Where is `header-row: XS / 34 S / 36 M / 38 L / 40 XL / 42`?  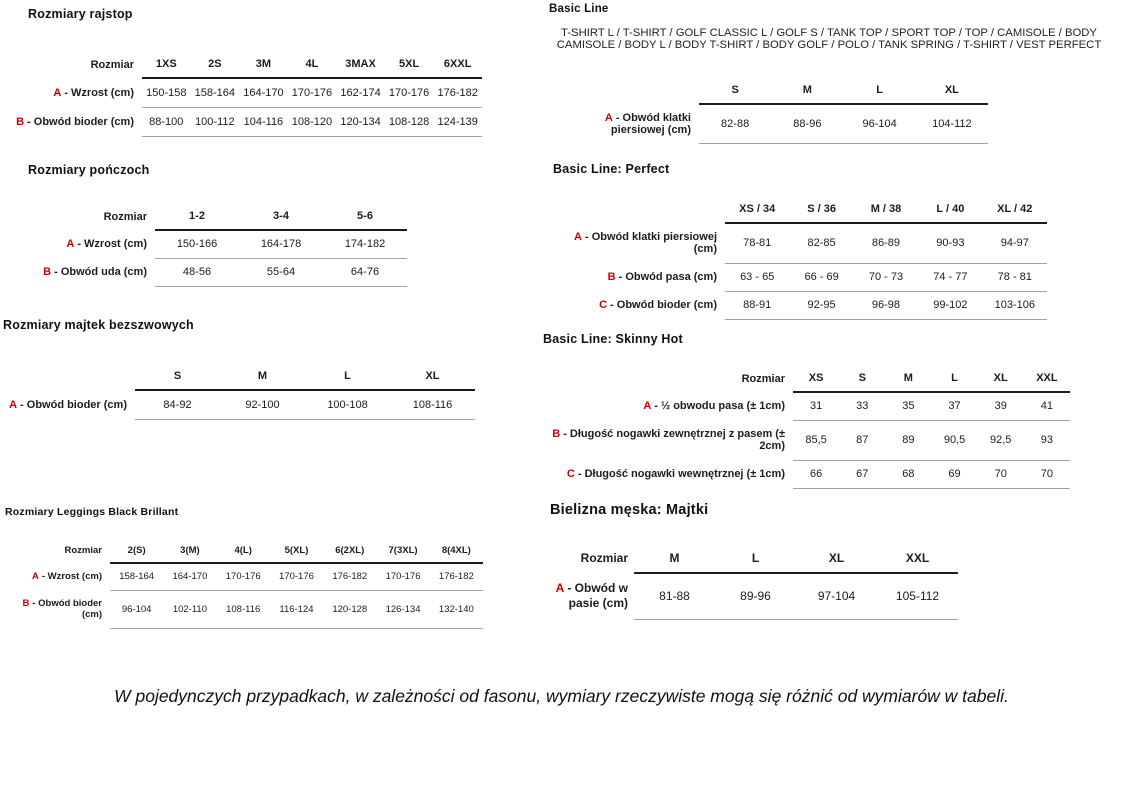
header-row: XS / 34 S / 36 M / 38 L / 40 XL / 42 is located at coordinates (800, 212).